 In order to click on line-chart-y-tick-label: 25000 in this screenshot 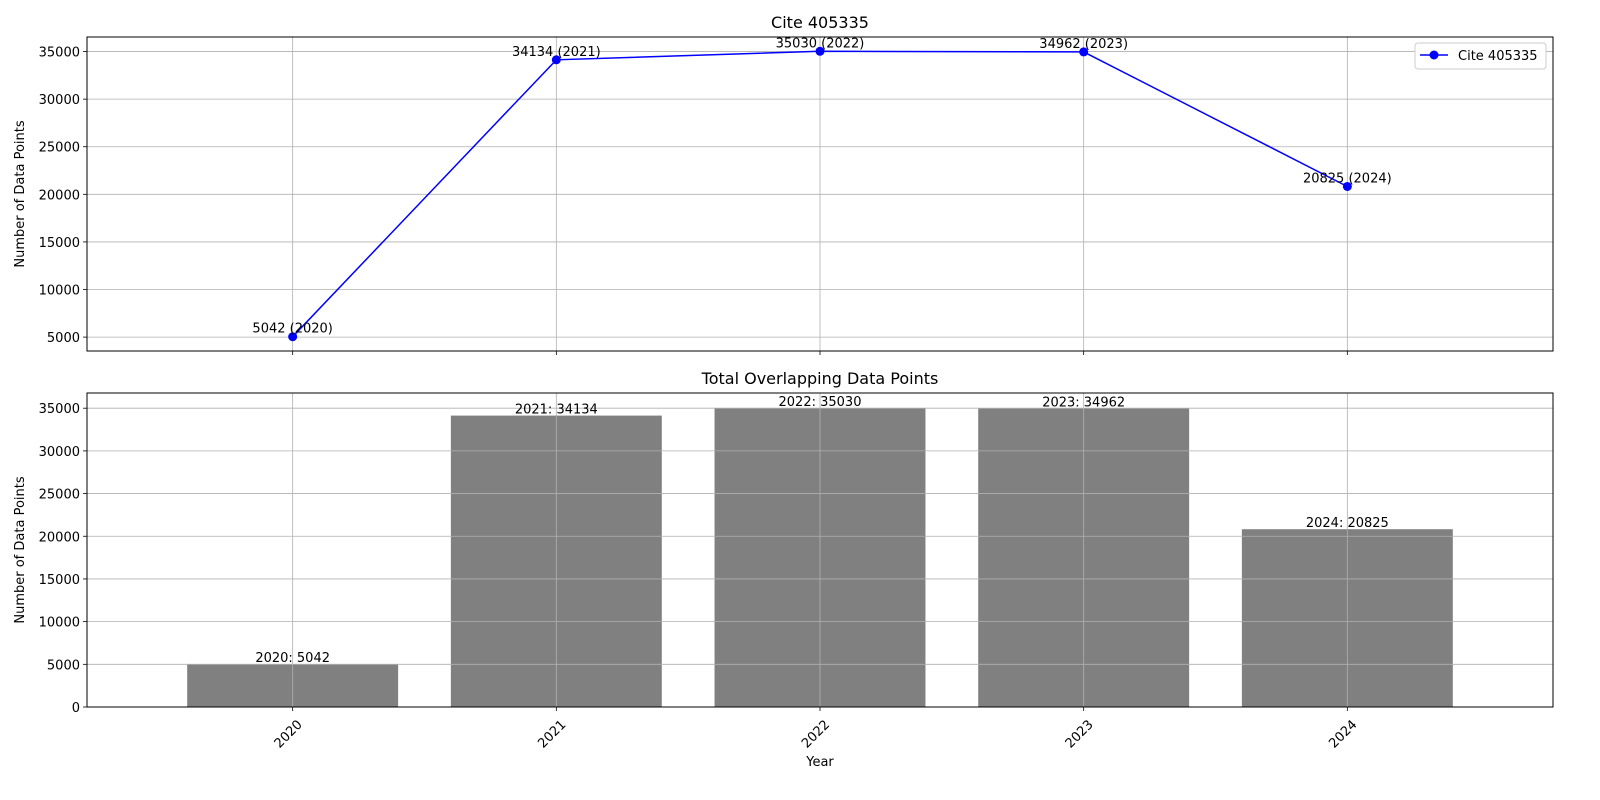, I will do `click(59, 148)`.